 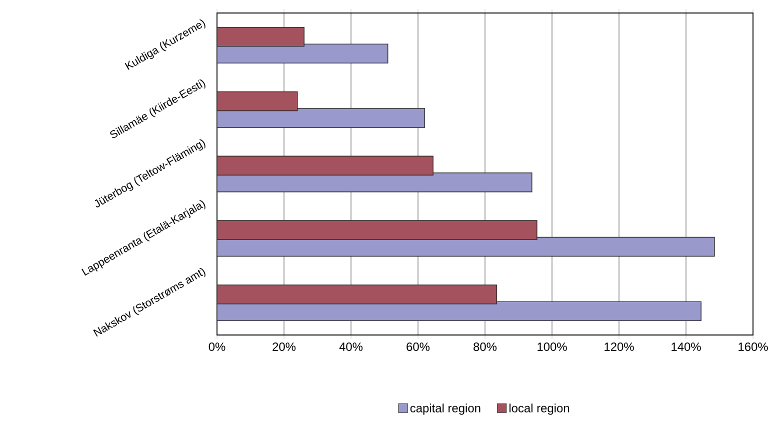 What do you see at coordinates (539, 409) in the screenshot?
I see `legend-label: local region` at bounding box center [539, 409].